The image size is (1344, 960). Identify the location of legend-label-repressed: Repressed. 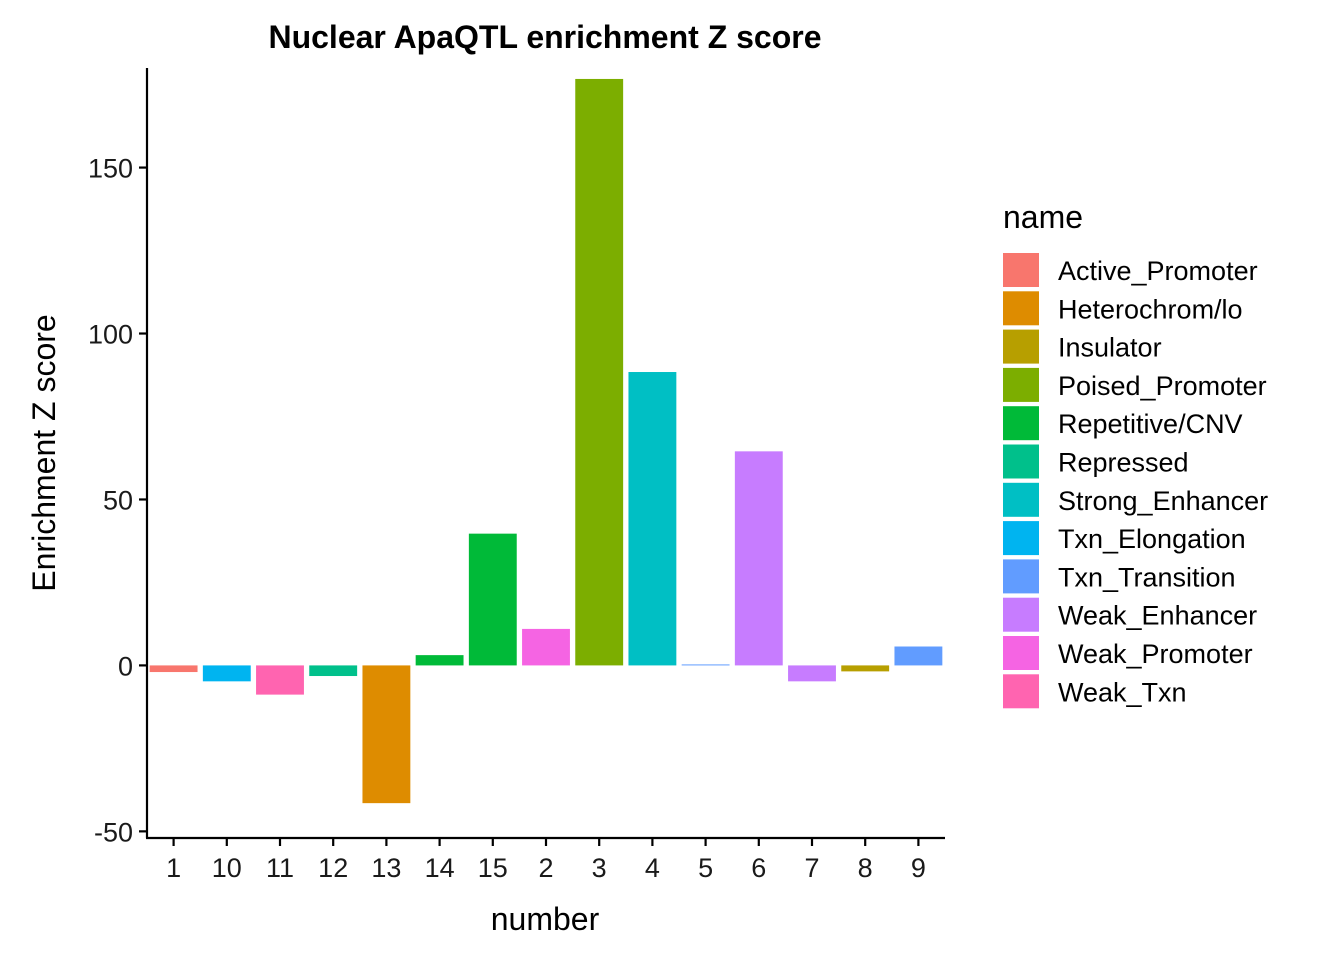
(1123, 463).